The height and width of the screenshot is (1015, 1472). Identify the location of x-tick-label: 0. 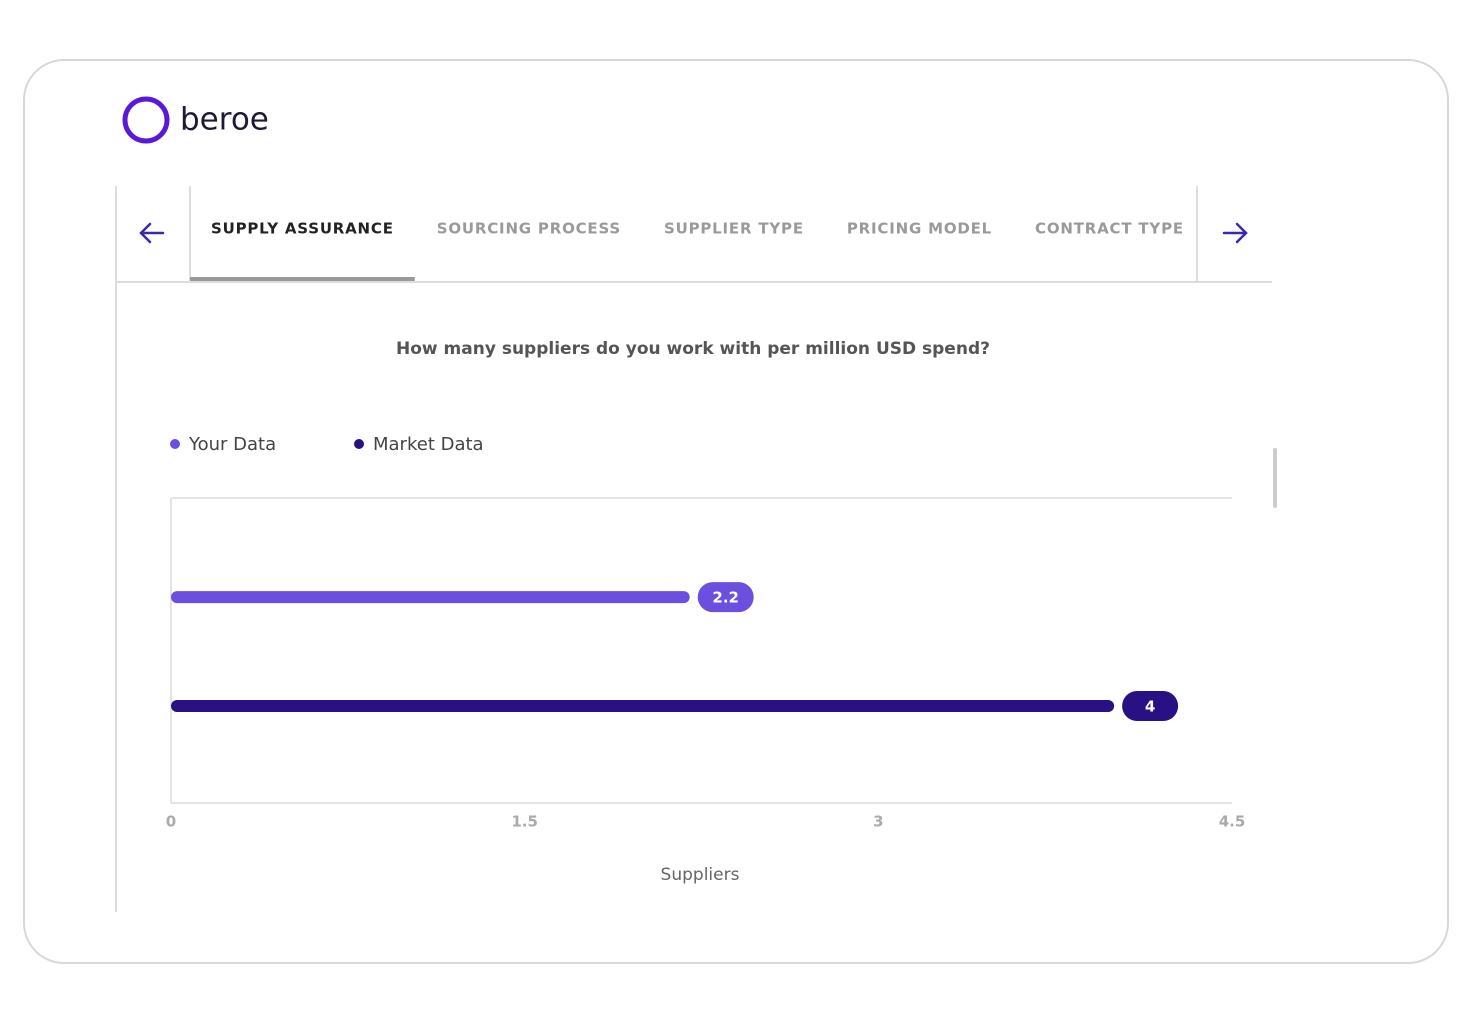
(171, 822).